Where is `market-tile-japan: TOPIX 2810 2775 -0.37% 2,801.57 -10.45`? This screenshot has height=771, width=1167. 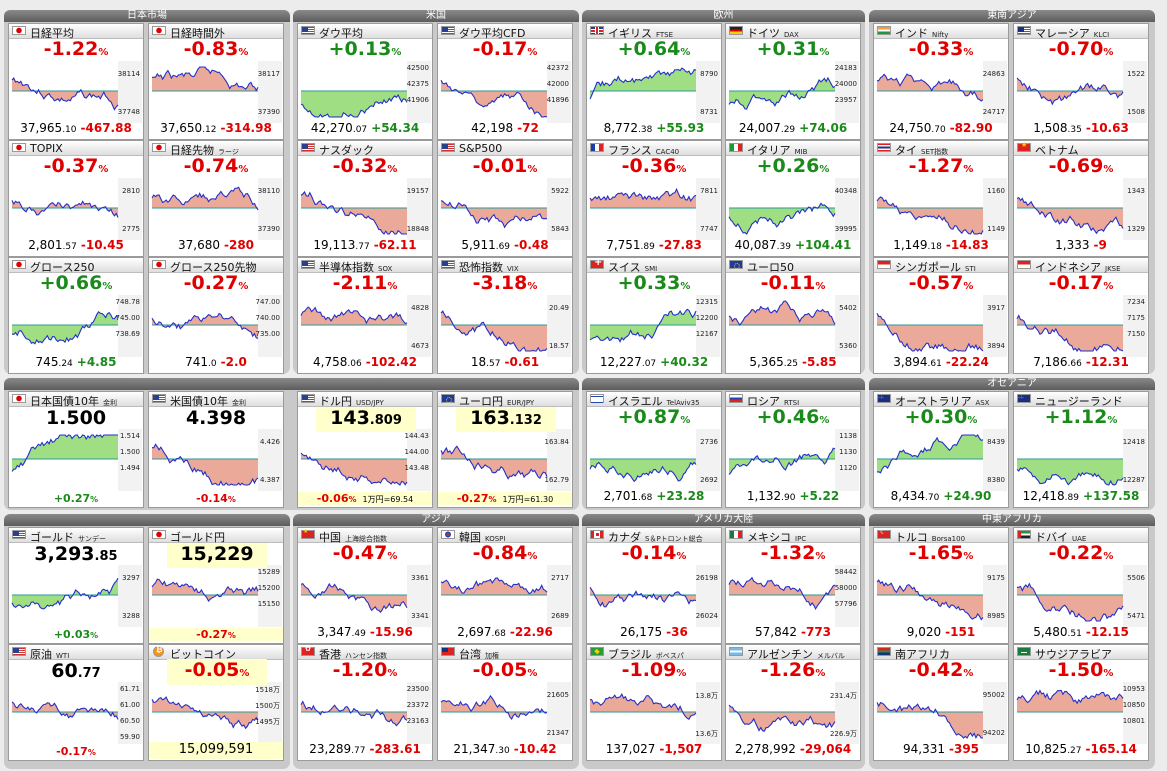 market-tile-japan: TOPIX 2810 2775 -0.37% 2,801.57 -10.45 is located at coordinates (76, 198).